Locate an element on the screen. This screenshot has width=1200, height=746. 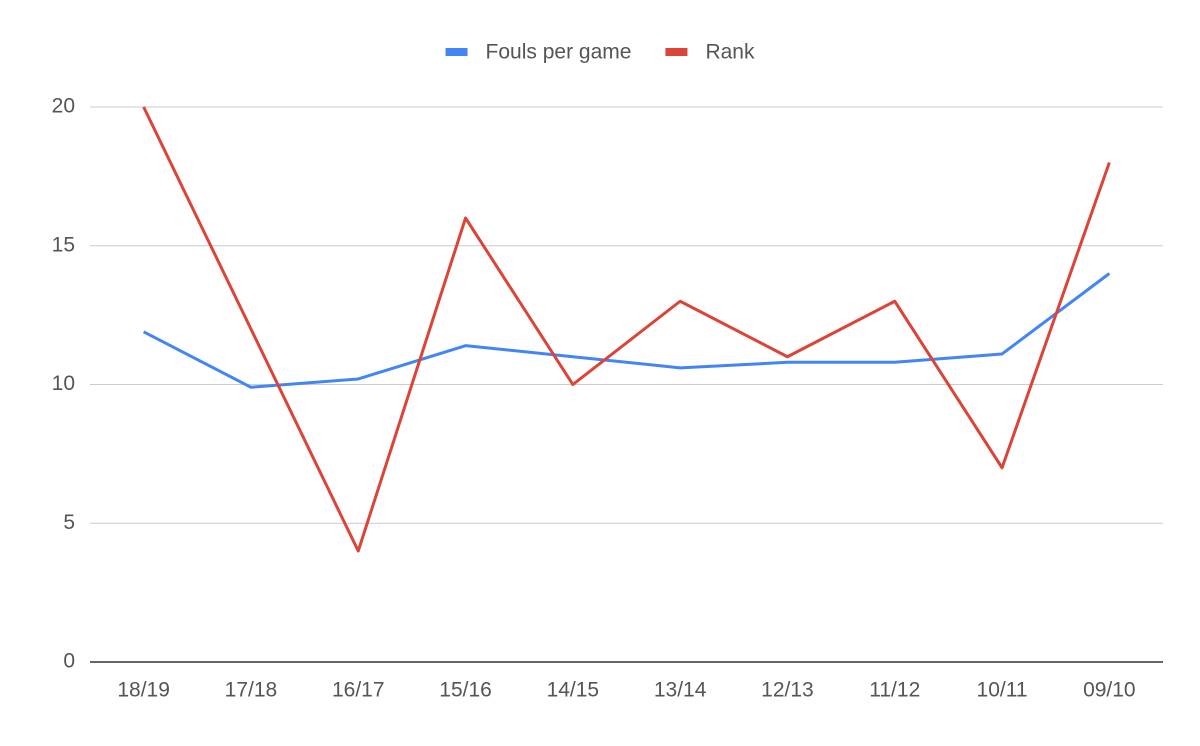
y-tick-label: 0 is located at coordinates (69, 661).